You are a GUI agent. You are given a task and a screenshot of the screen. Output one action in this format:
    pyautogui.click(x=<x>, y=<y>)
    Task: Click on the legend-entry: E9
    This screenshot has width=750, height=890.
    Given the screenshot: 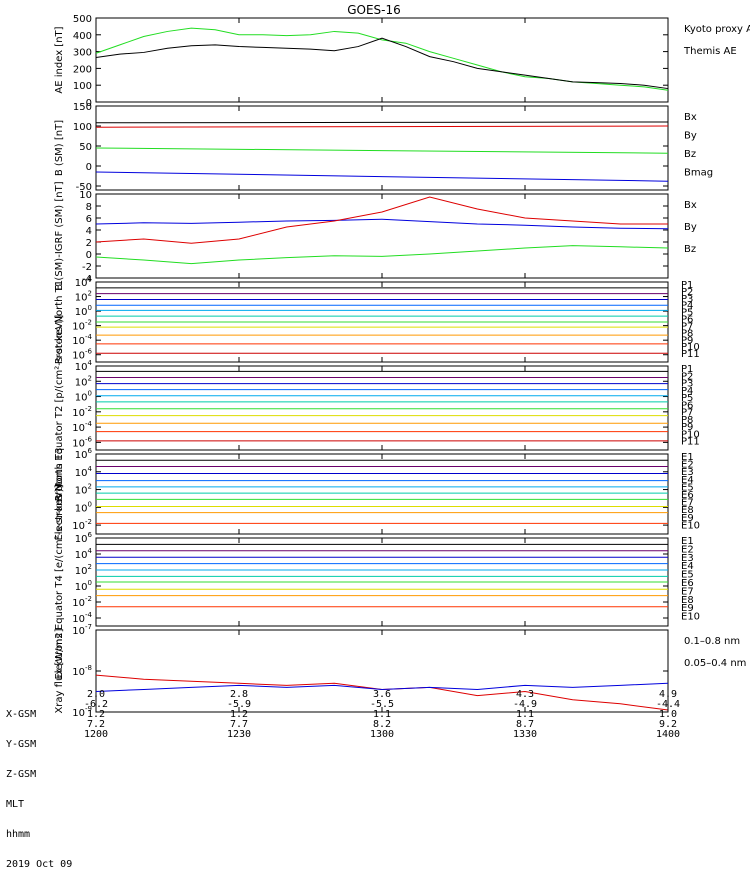 What is the action you would take?
    pyautogui.click(x=687, y=518)
    